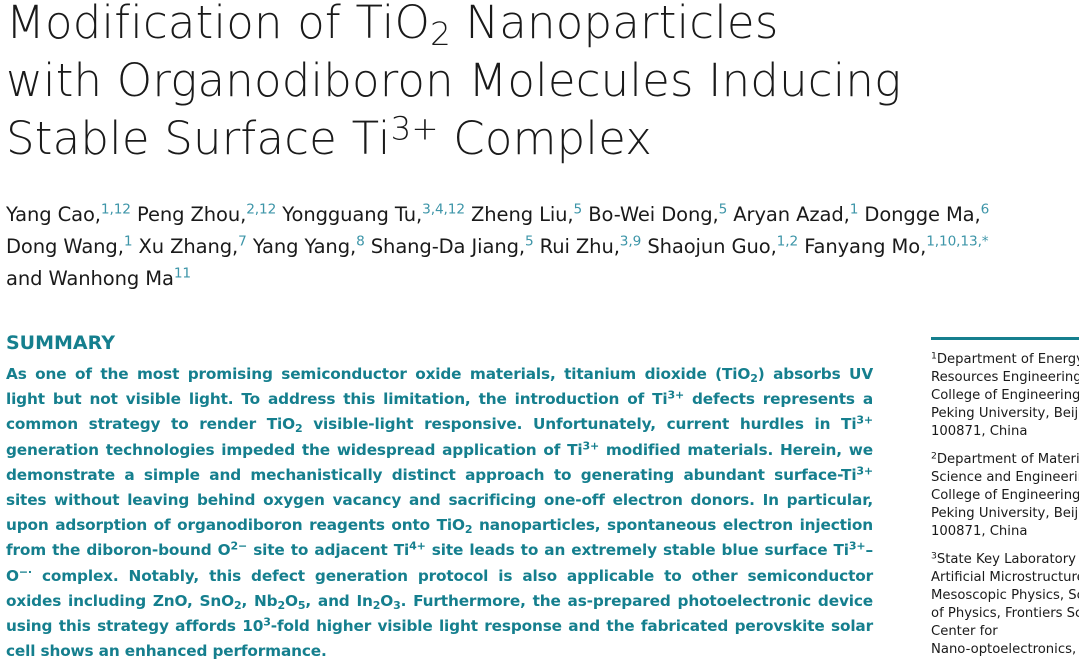  Describe the element at coordinates (188, 246) in the screenshot. I see `author-name: Xu Zhang,` at that location.